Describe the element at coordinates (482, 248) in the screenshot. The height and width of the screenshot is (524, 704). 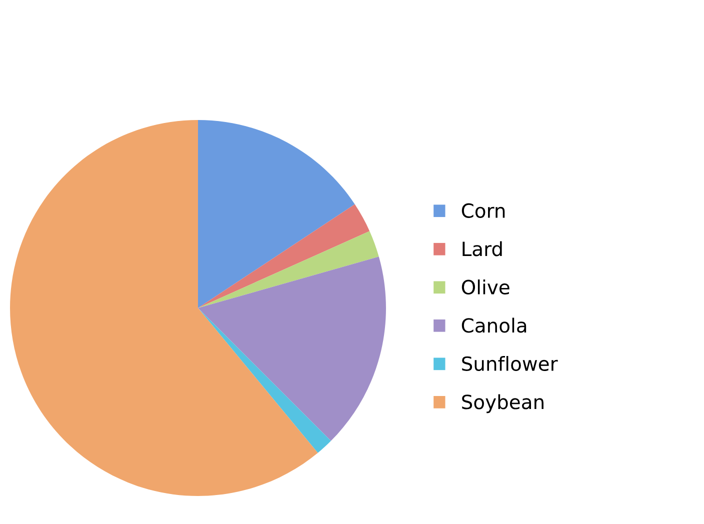
I see `legend-label: Lard` at that location.